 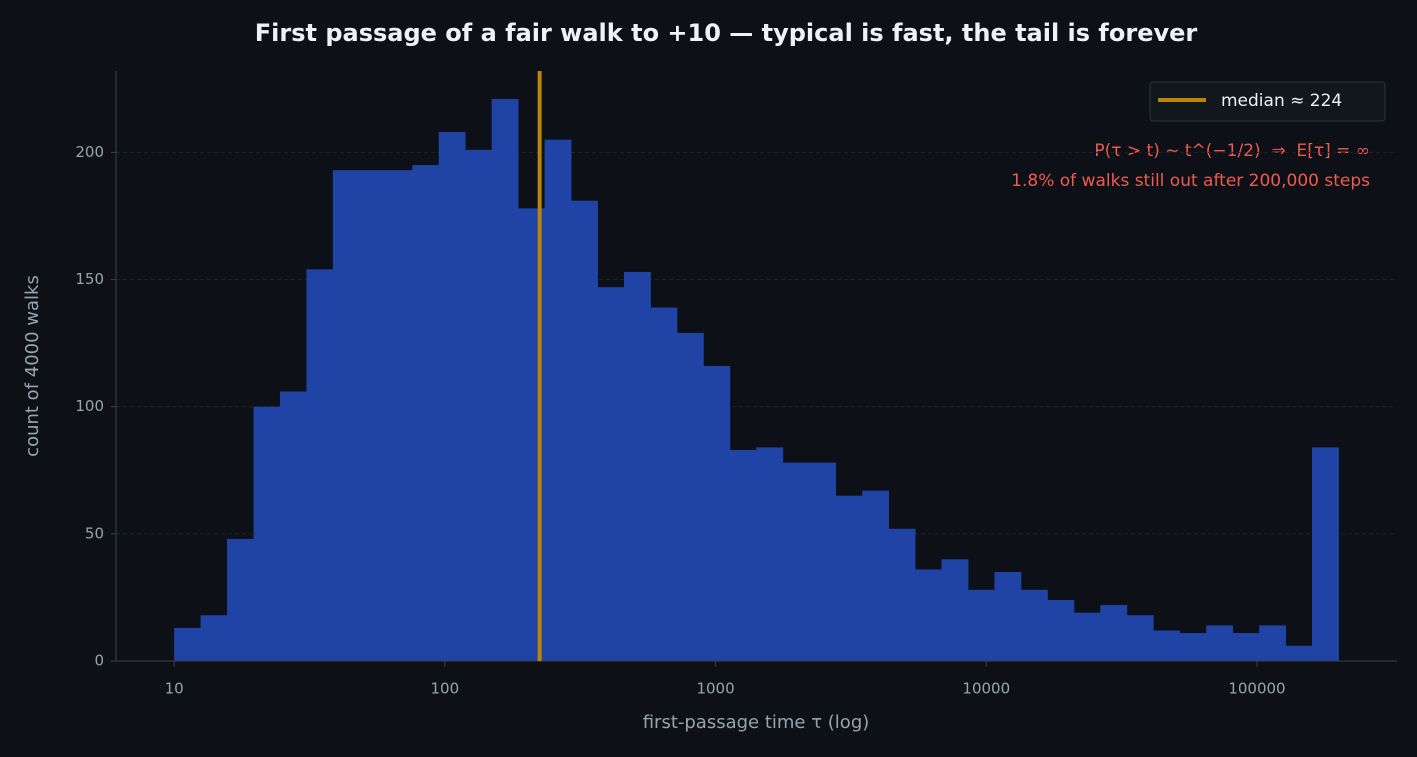 I want to click on x-tick-label: 10, so click(x=174, y=689).